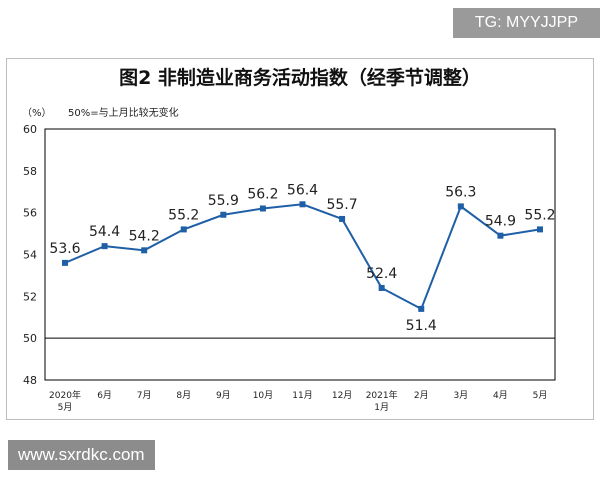  I want to click on x-tick-label: 3月, so click(460, 395).